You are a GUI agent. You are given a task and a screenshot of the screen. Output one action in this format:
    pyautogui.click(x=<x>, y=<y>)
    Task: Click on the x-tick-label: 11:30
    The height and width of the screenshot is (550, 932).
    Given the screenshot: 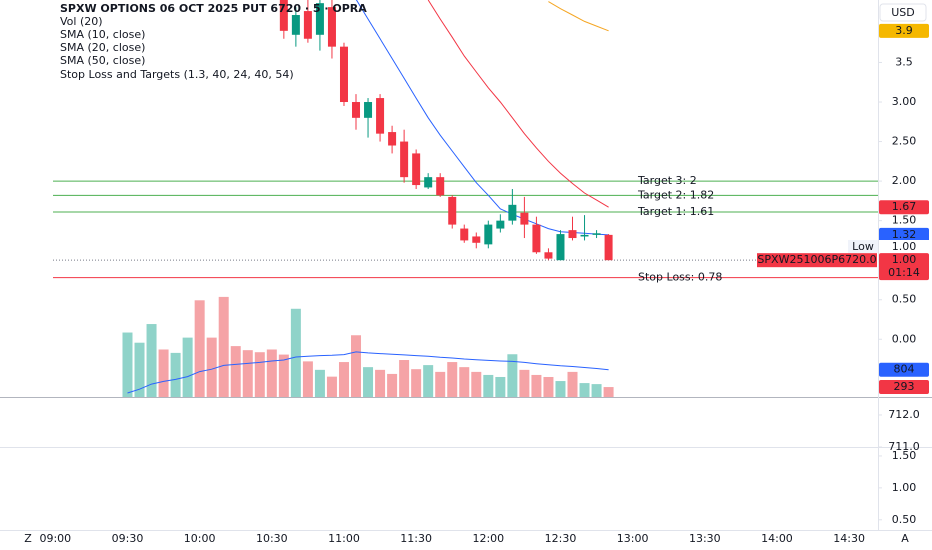 What is the action you would take?
    pyautogui.click(x=416, y=538)
    